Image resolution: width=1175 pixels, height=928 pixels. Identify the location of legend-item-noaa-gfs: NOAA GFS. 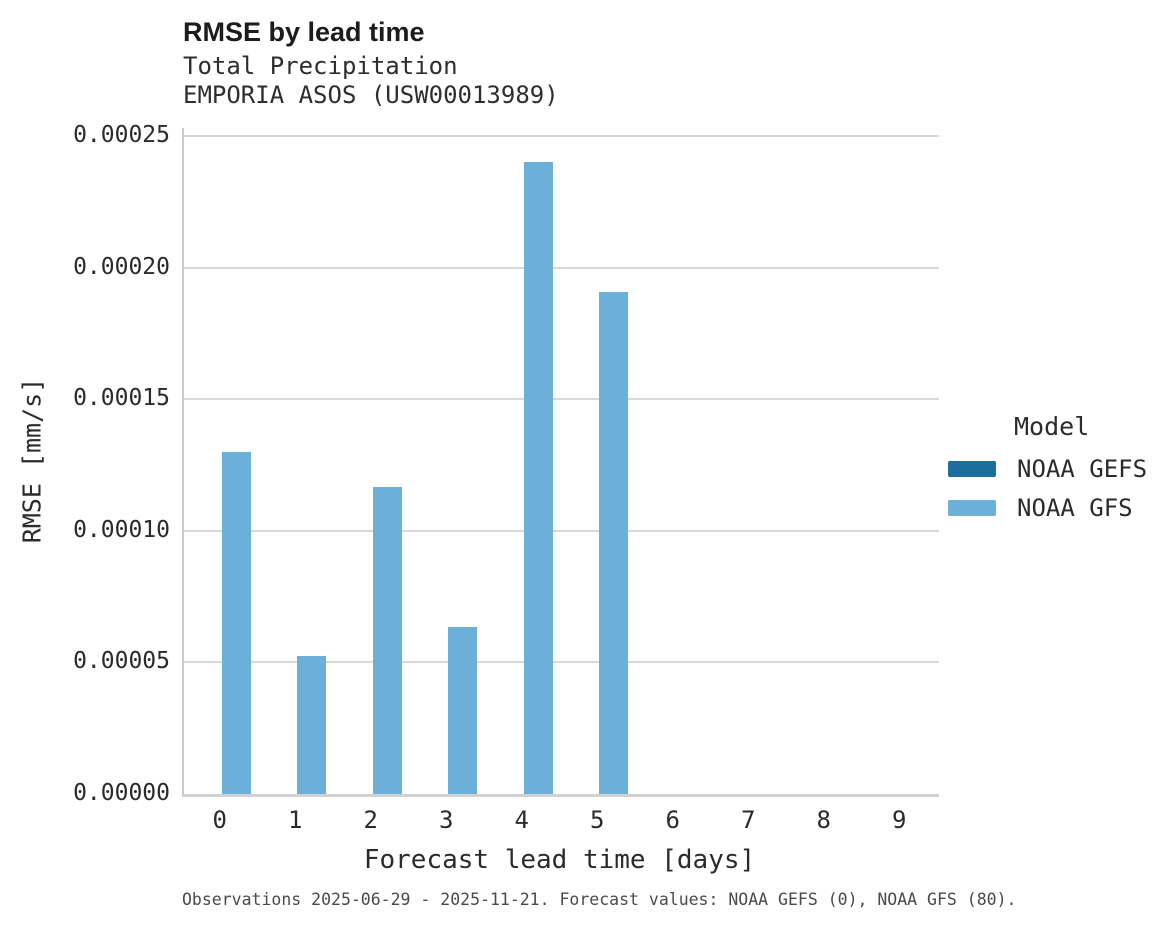
(1047, 508).